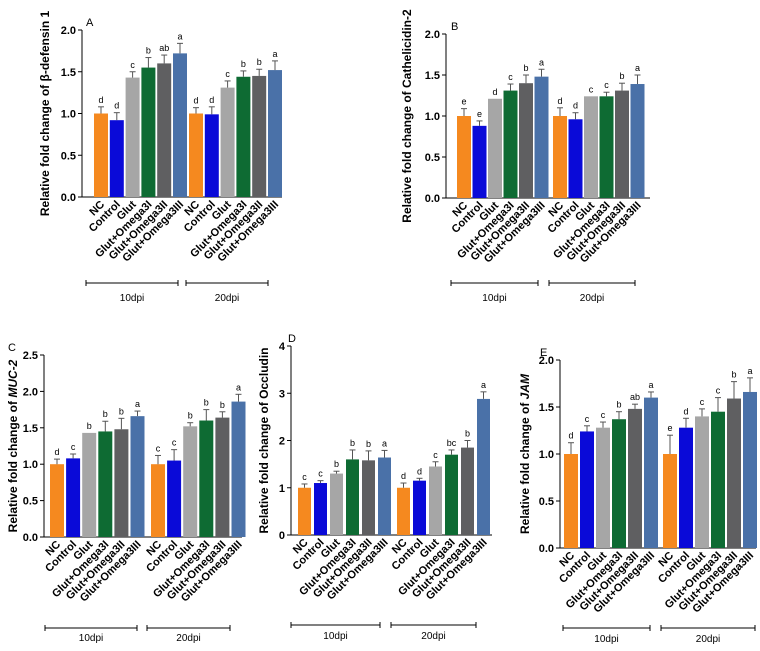 This screenshot has height=651, width=760. What do you see at coordinates (45, 113) in the screenshot?
I see `y-axis-title: Relative fold change of β-defensin 1` at bounding box center [45, 113].